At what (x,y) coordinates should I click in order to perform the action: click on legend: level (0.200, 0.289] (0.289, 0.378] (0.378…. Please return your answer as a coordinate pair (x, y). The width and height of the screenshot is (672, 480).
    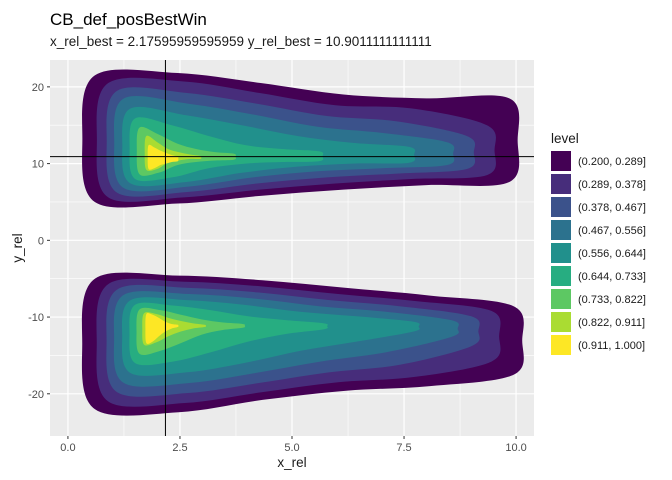
    Looking at the image, I should click on (598, 243).